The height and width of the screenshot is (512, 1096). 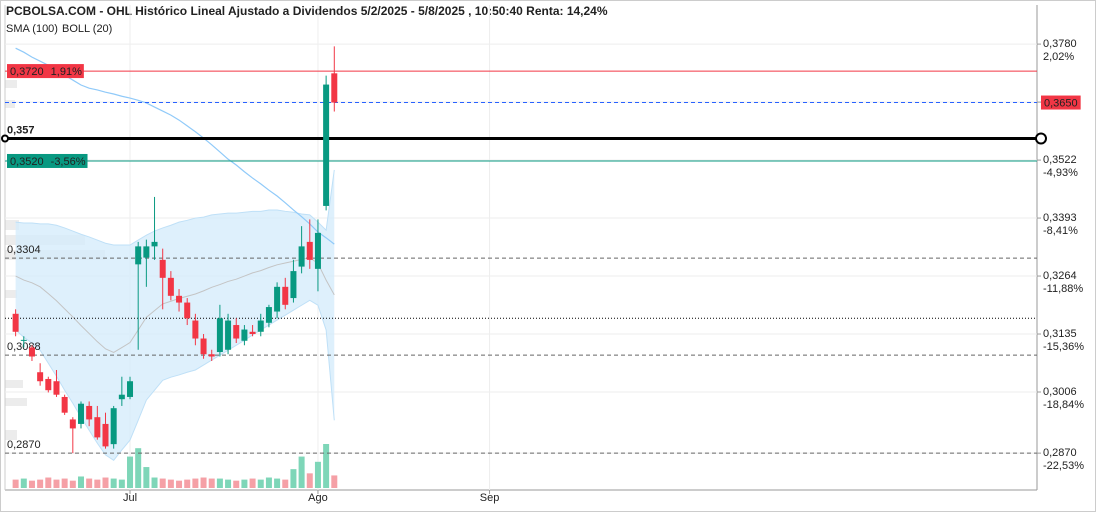 What do you see at coordinates (1060, 392) in the screenshot?
I see `y-tick-label: 0,3006` at bounding box center [1060, 392].